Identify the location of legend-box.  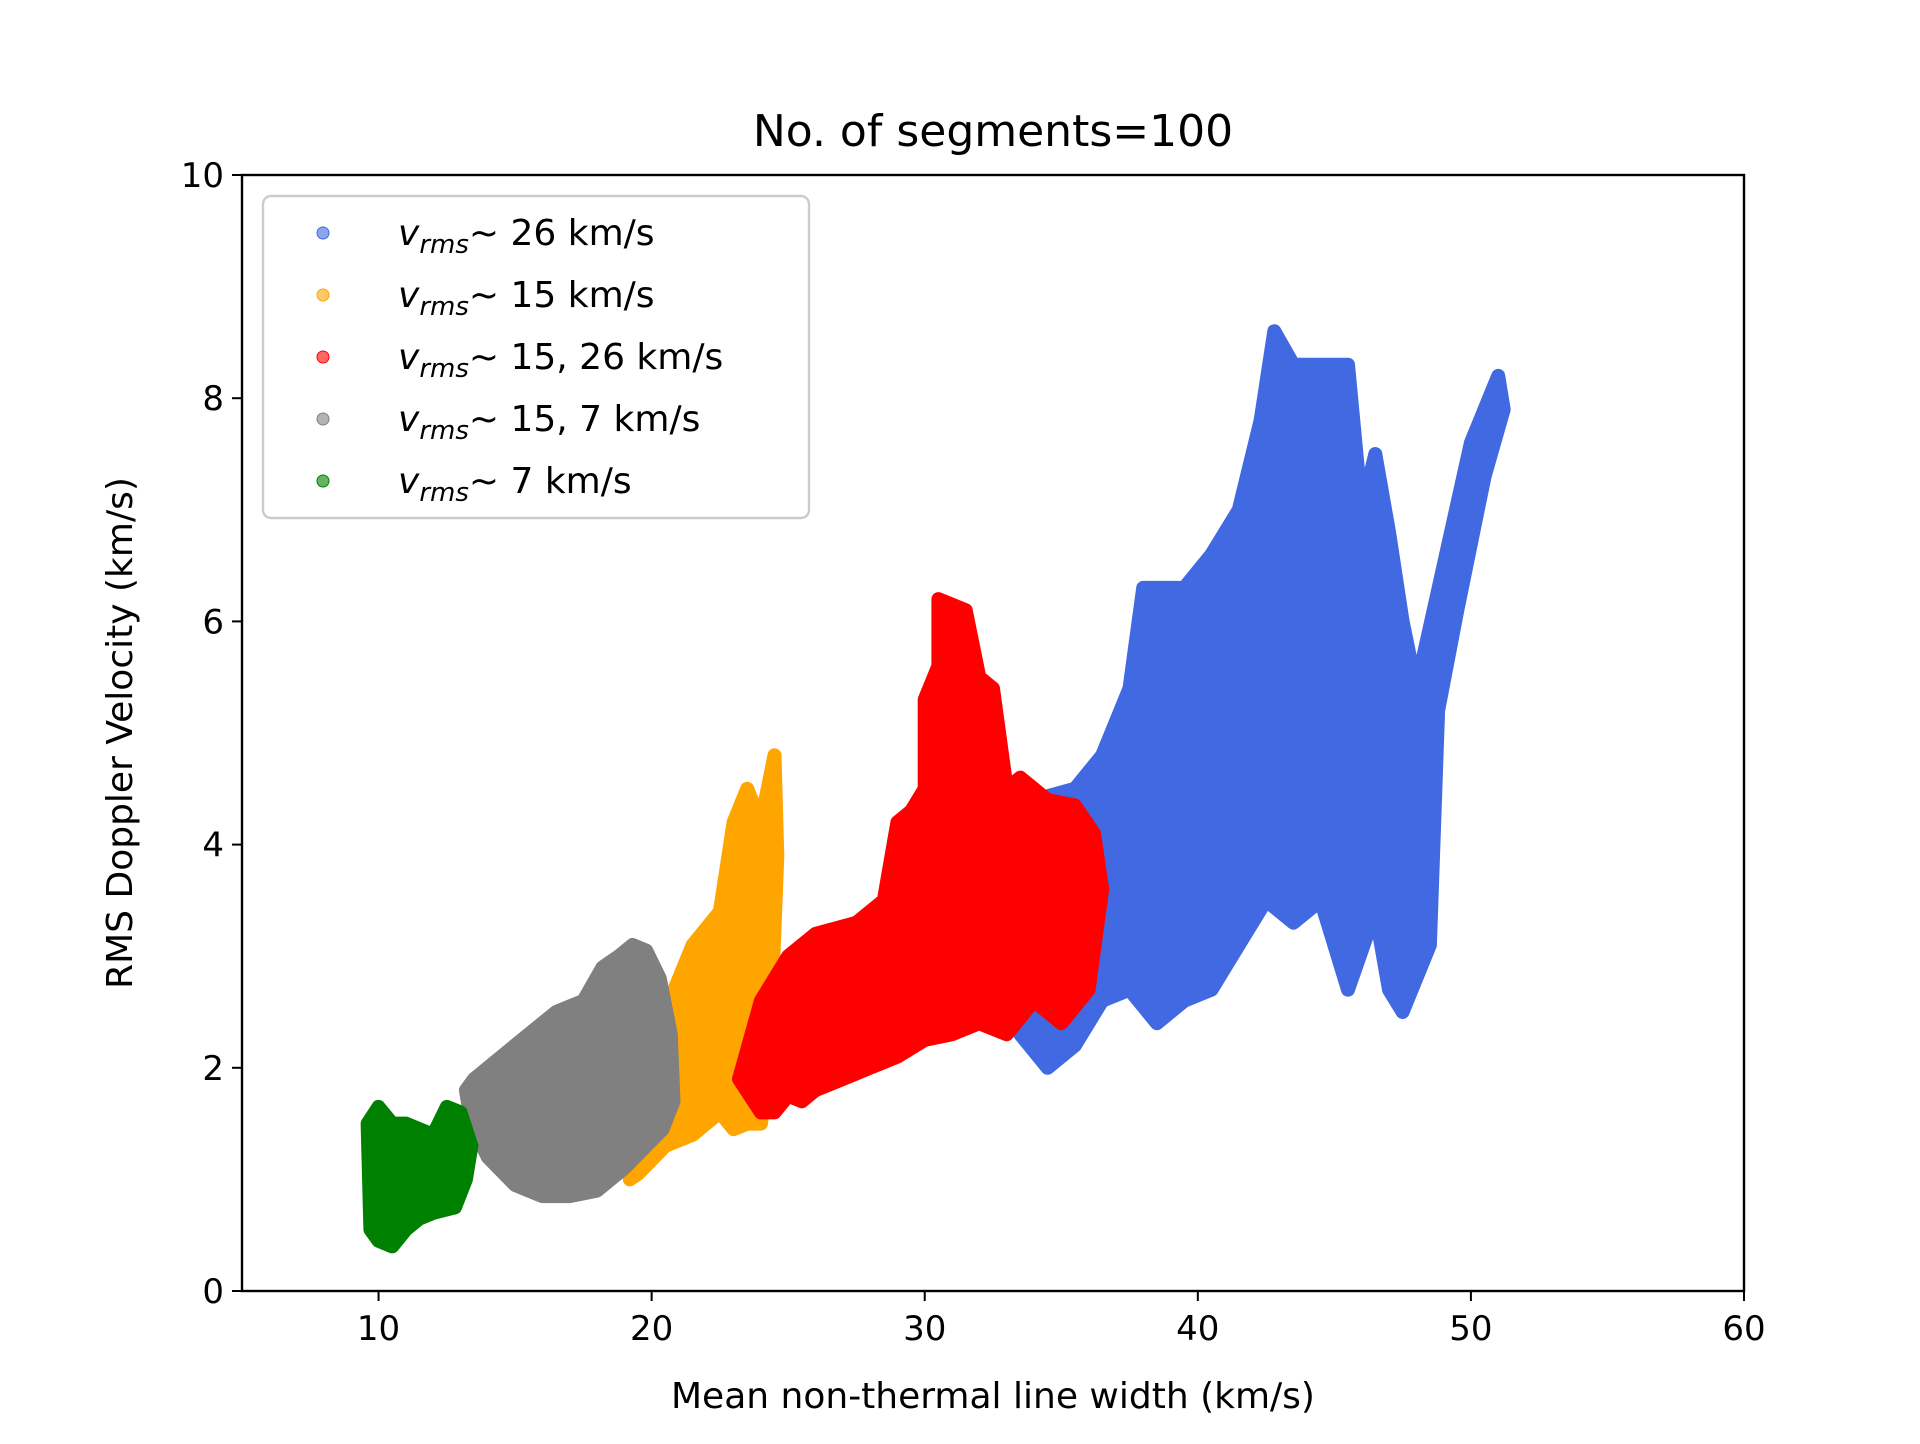
(536, 357).